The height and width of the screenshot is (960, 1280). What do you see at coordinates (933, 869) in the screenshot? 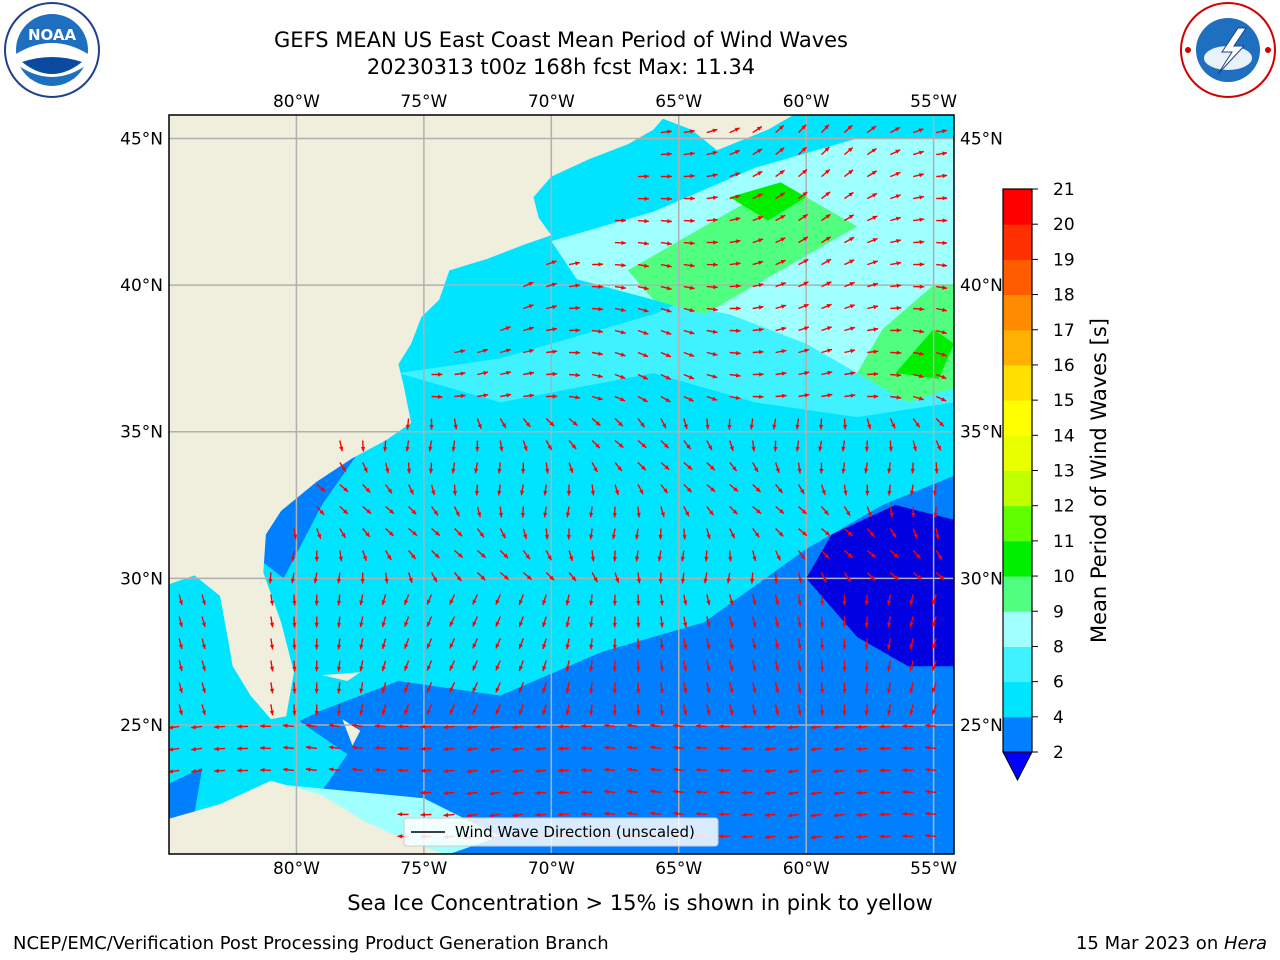
I see `lon-tick-bottom: 55°W` at bounding box center [933, 869].